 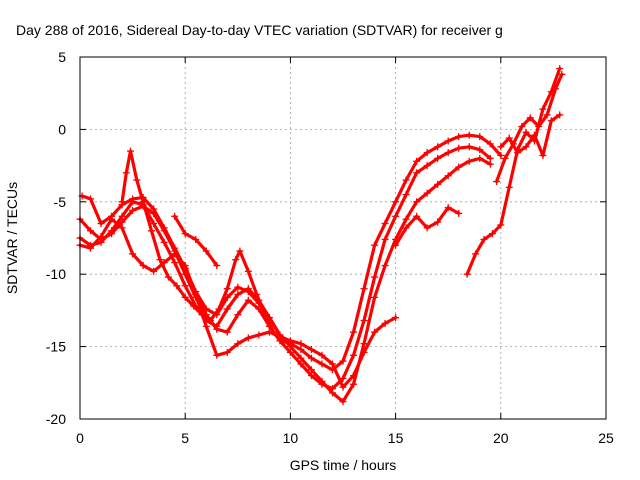 What do you see at coordinates (513, 171) in the screenshot?
I see `series-7-trace` at bounding box center [513, 171].